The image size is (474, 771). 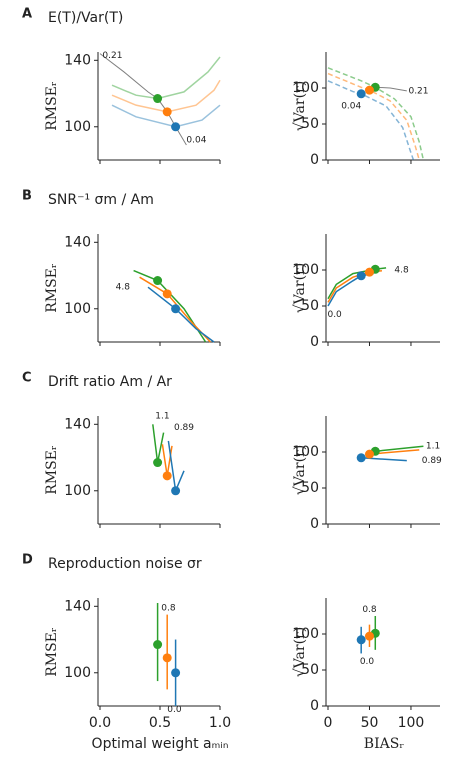 What do you see at coordinates (27, 560) in the screenshot?
I see `panel-letter: D` at bounding box center [27, 560].